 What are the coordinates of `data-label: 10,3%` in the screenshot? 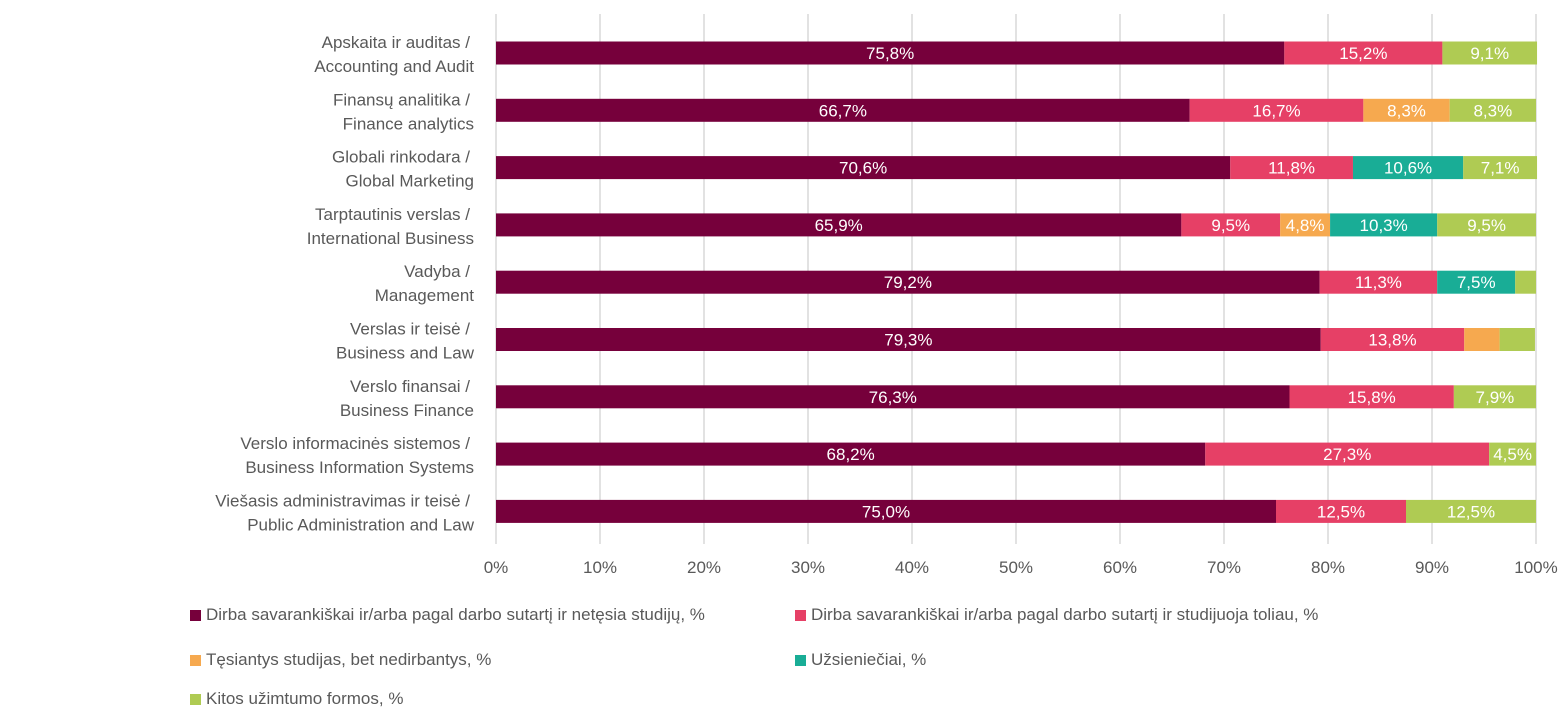 It's located at (1384, 225).